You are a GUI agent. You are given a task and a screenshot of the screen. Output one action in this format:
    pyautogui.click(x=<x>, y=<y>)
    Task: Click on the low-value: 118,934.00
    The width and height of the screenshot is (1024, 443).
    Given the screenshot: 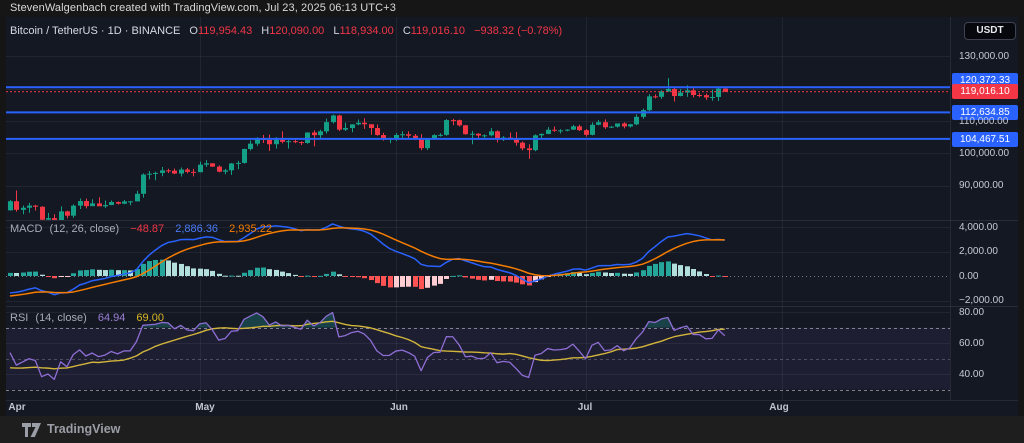 What is the action you would take?
    pyautogui.click(x=366, y=31)
    